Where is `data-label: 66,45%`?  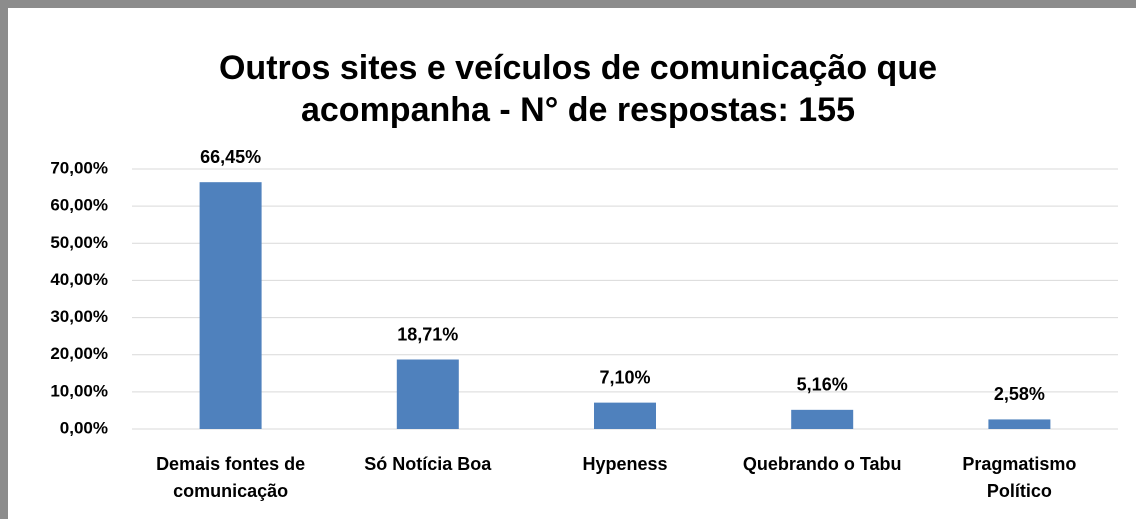
data-label: 66,45% is located at coordinates (230, 157).